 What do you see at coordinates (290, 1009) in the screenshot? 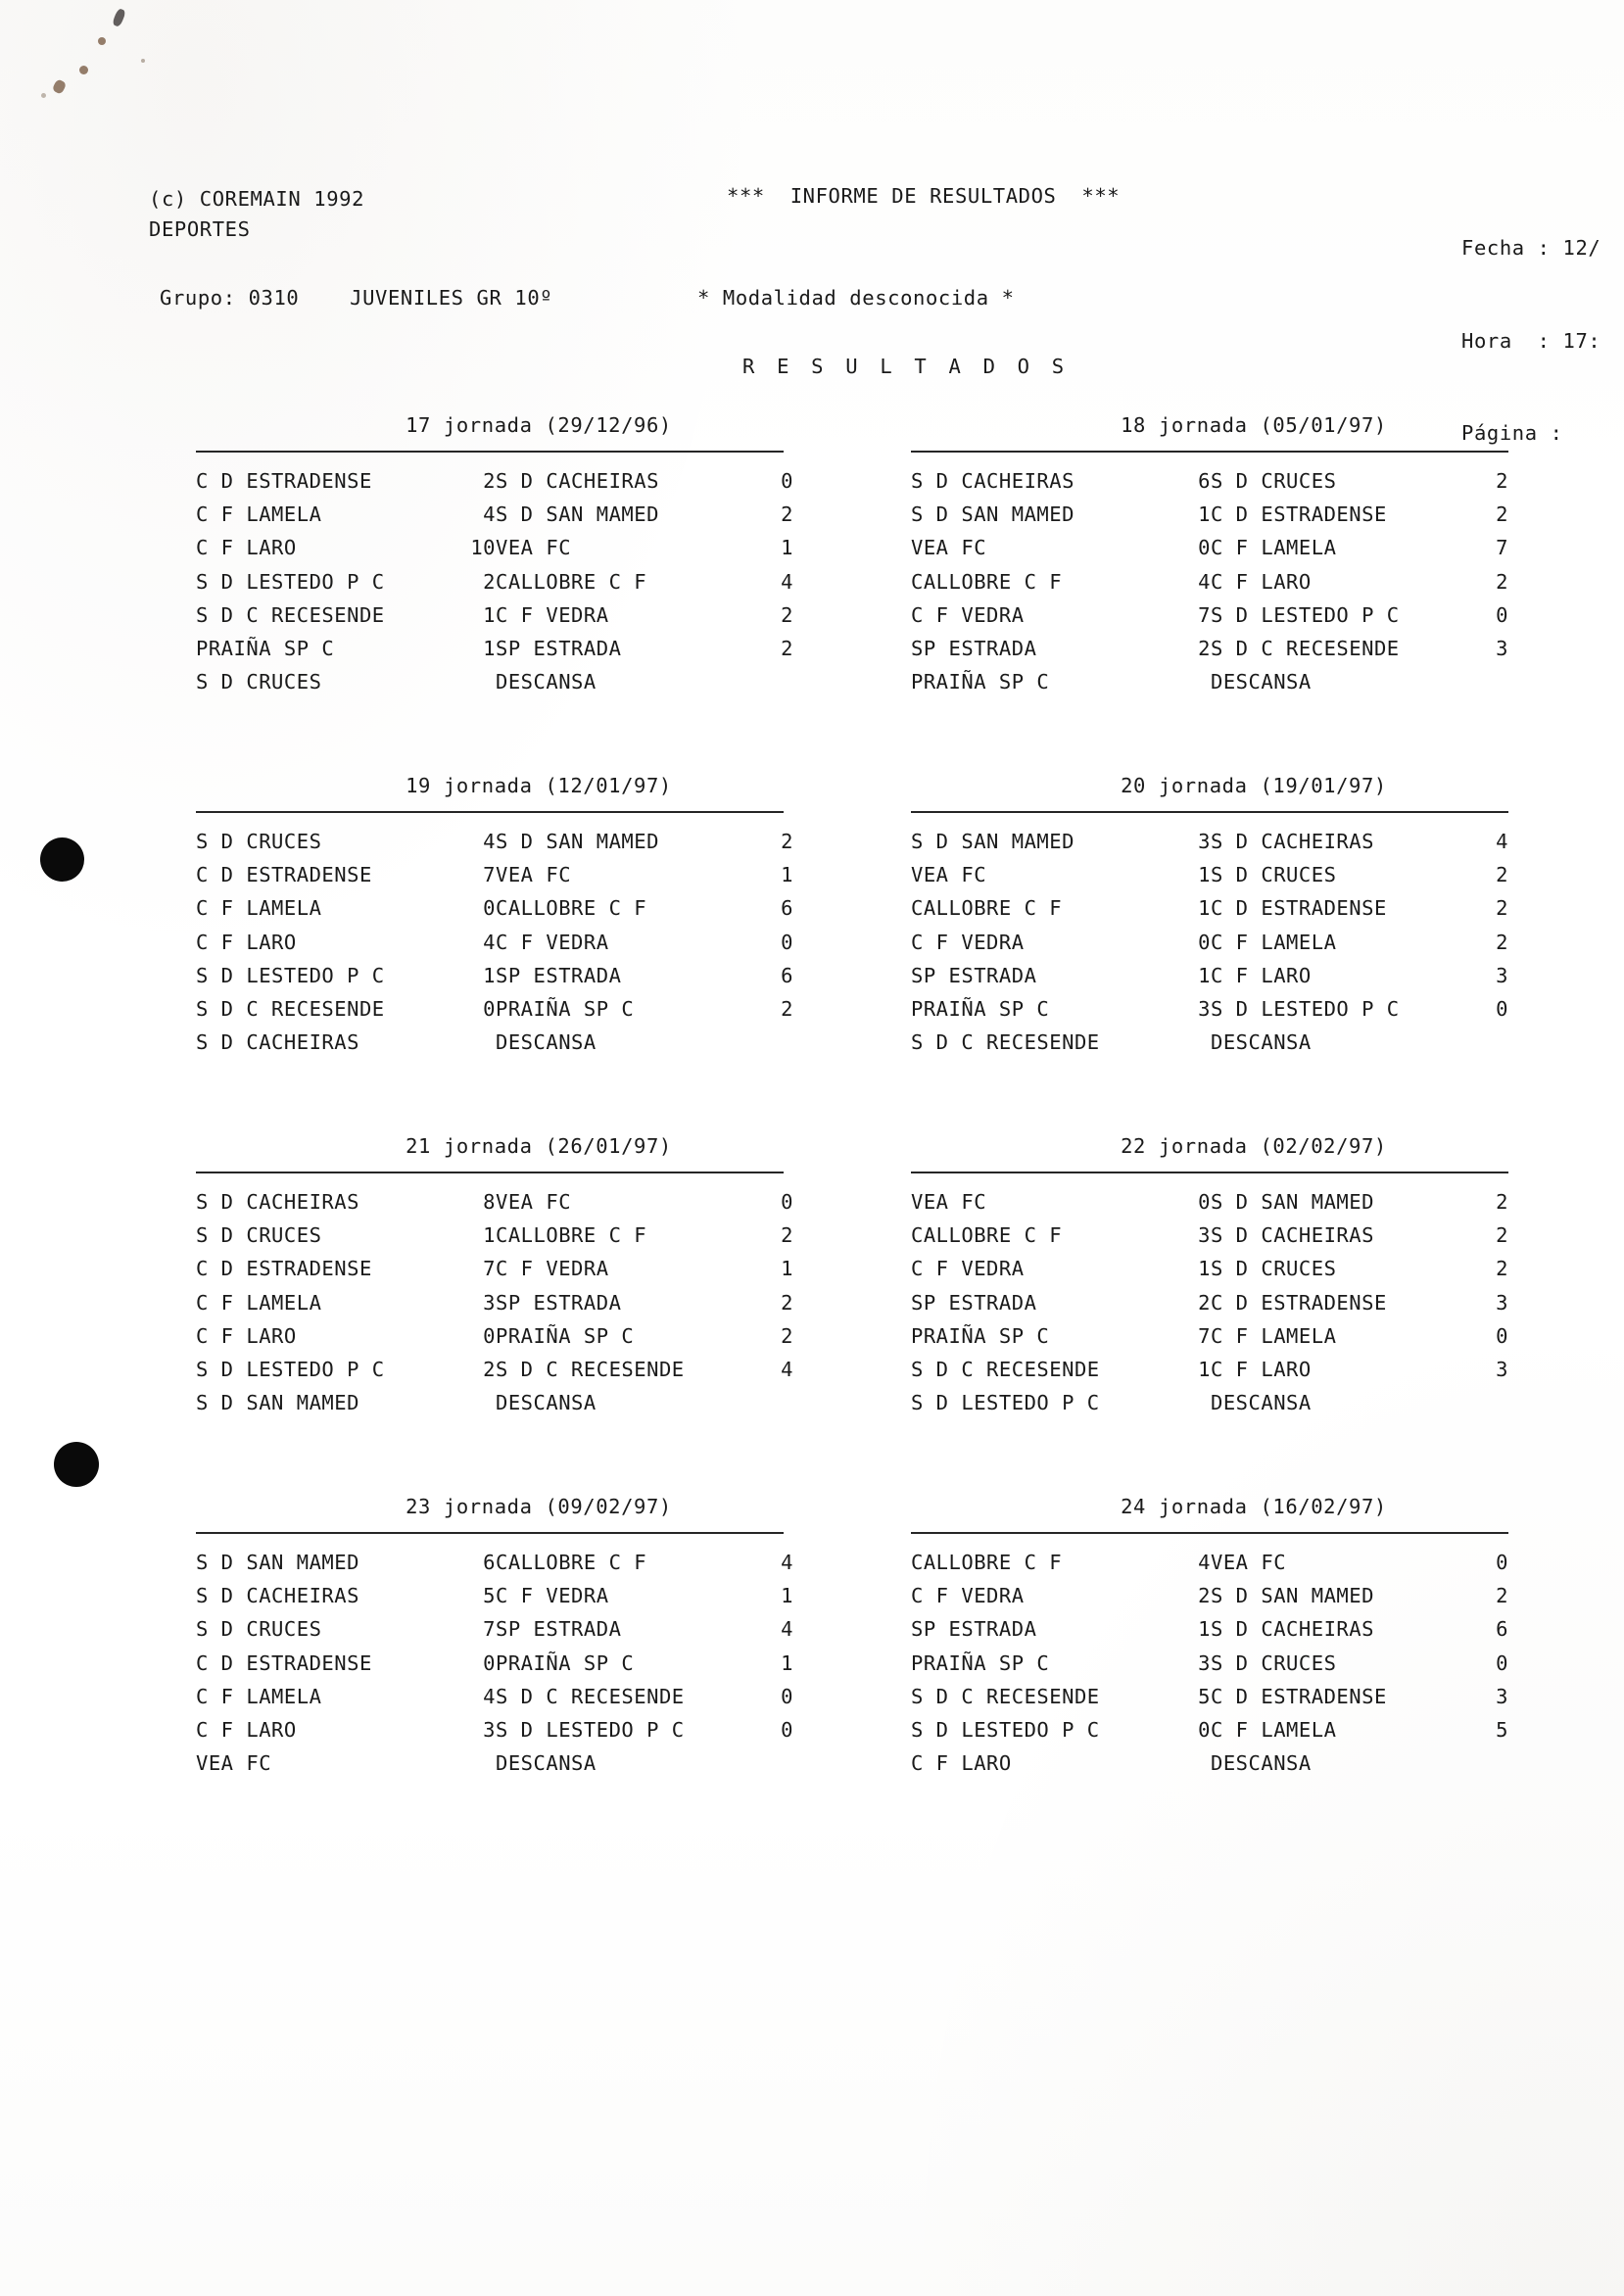
I see `home-team: S D C RECESENDE` at bounding box center [290, 1009].